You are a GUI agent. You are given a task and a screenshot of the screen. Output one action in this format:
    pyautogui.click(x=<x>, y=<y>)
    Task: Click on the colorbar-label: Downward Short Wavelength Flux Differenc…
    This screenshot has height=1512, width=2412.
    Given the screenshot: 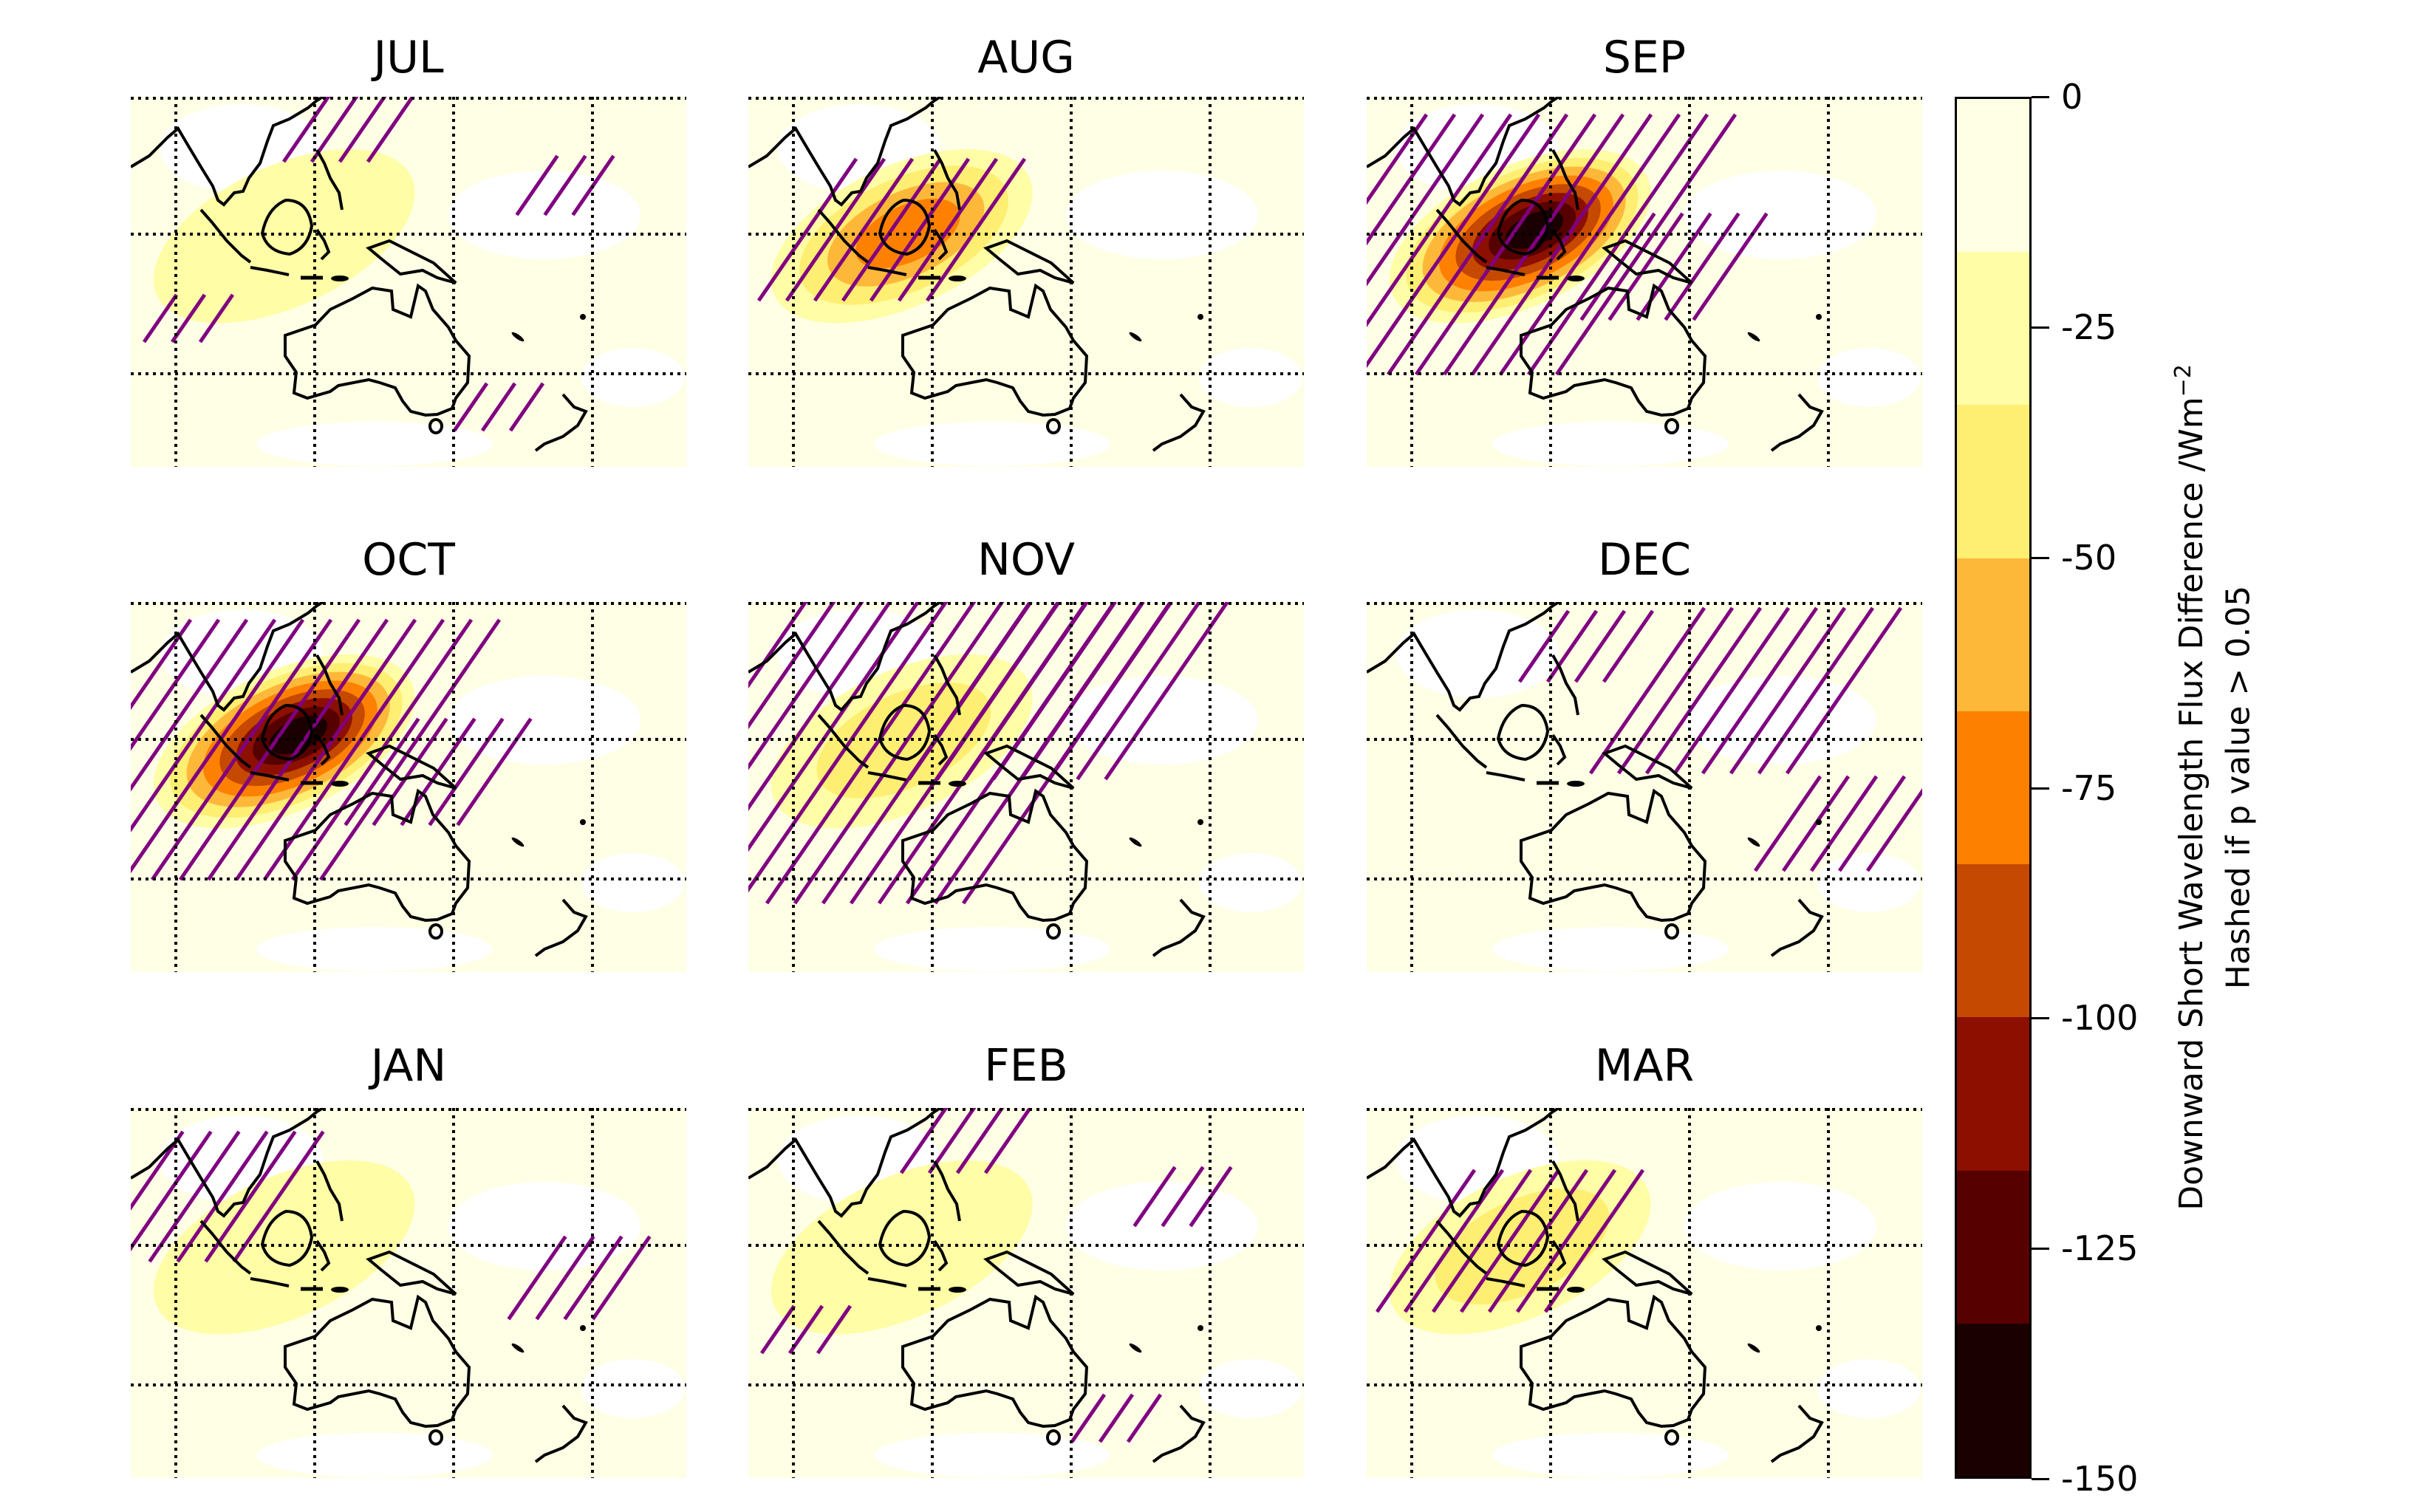 What is the action you would take?
    pyautogui.click(x=2190, y=787)
    